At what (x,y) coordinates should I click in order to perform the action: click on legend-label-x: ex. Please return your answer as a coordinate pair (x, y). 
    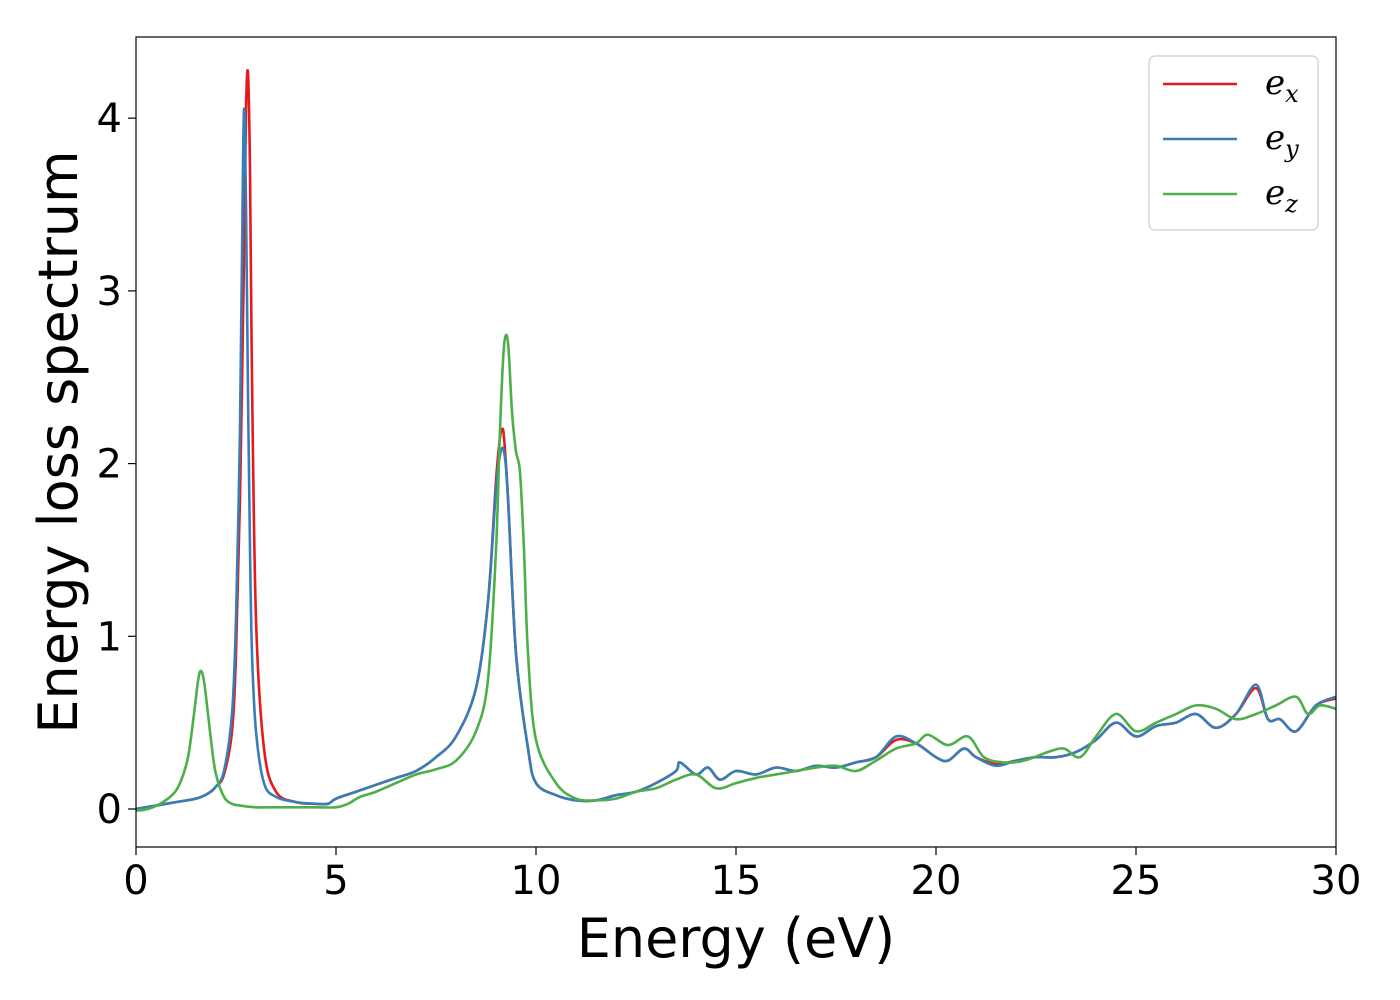
    Looking at the image, I should click on (1282, 85).